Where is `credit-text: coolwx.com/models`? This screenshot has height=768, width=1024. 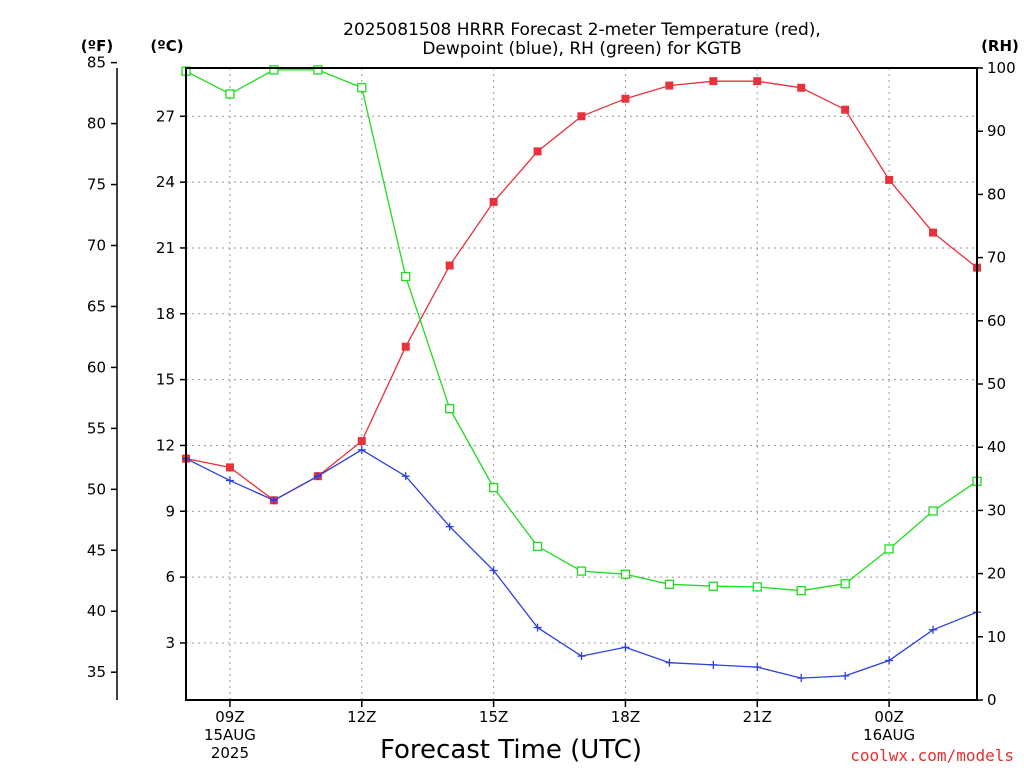 credit-text: coolwx.com/models is located at coordinates (932, 755).